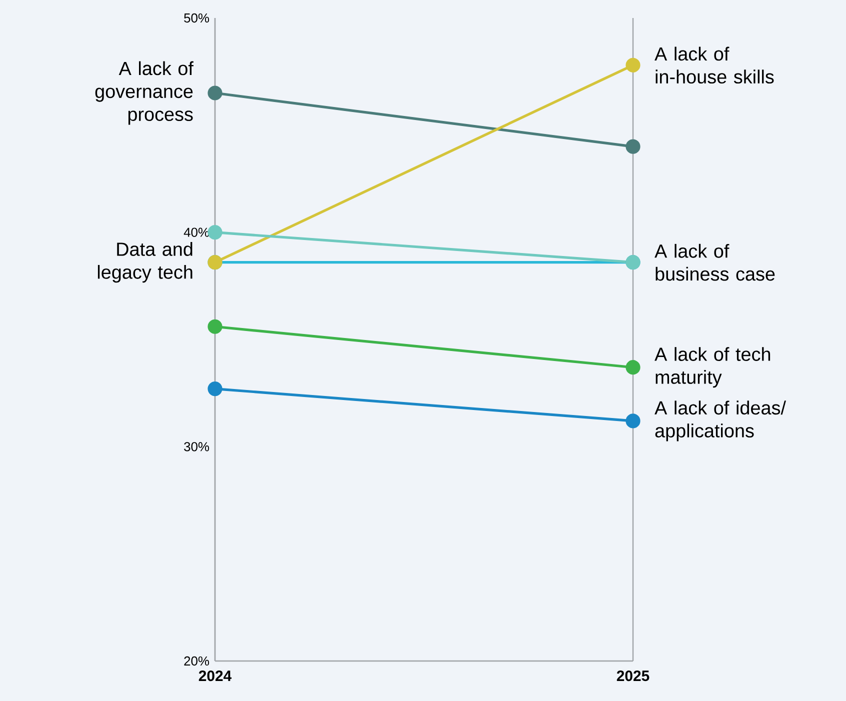 Image resolution: width=846 pixels, height=701 pixels. Describe the element at coordinates (197, 18) in the screenshot. I see `y-tick-label: 50%` at that location.